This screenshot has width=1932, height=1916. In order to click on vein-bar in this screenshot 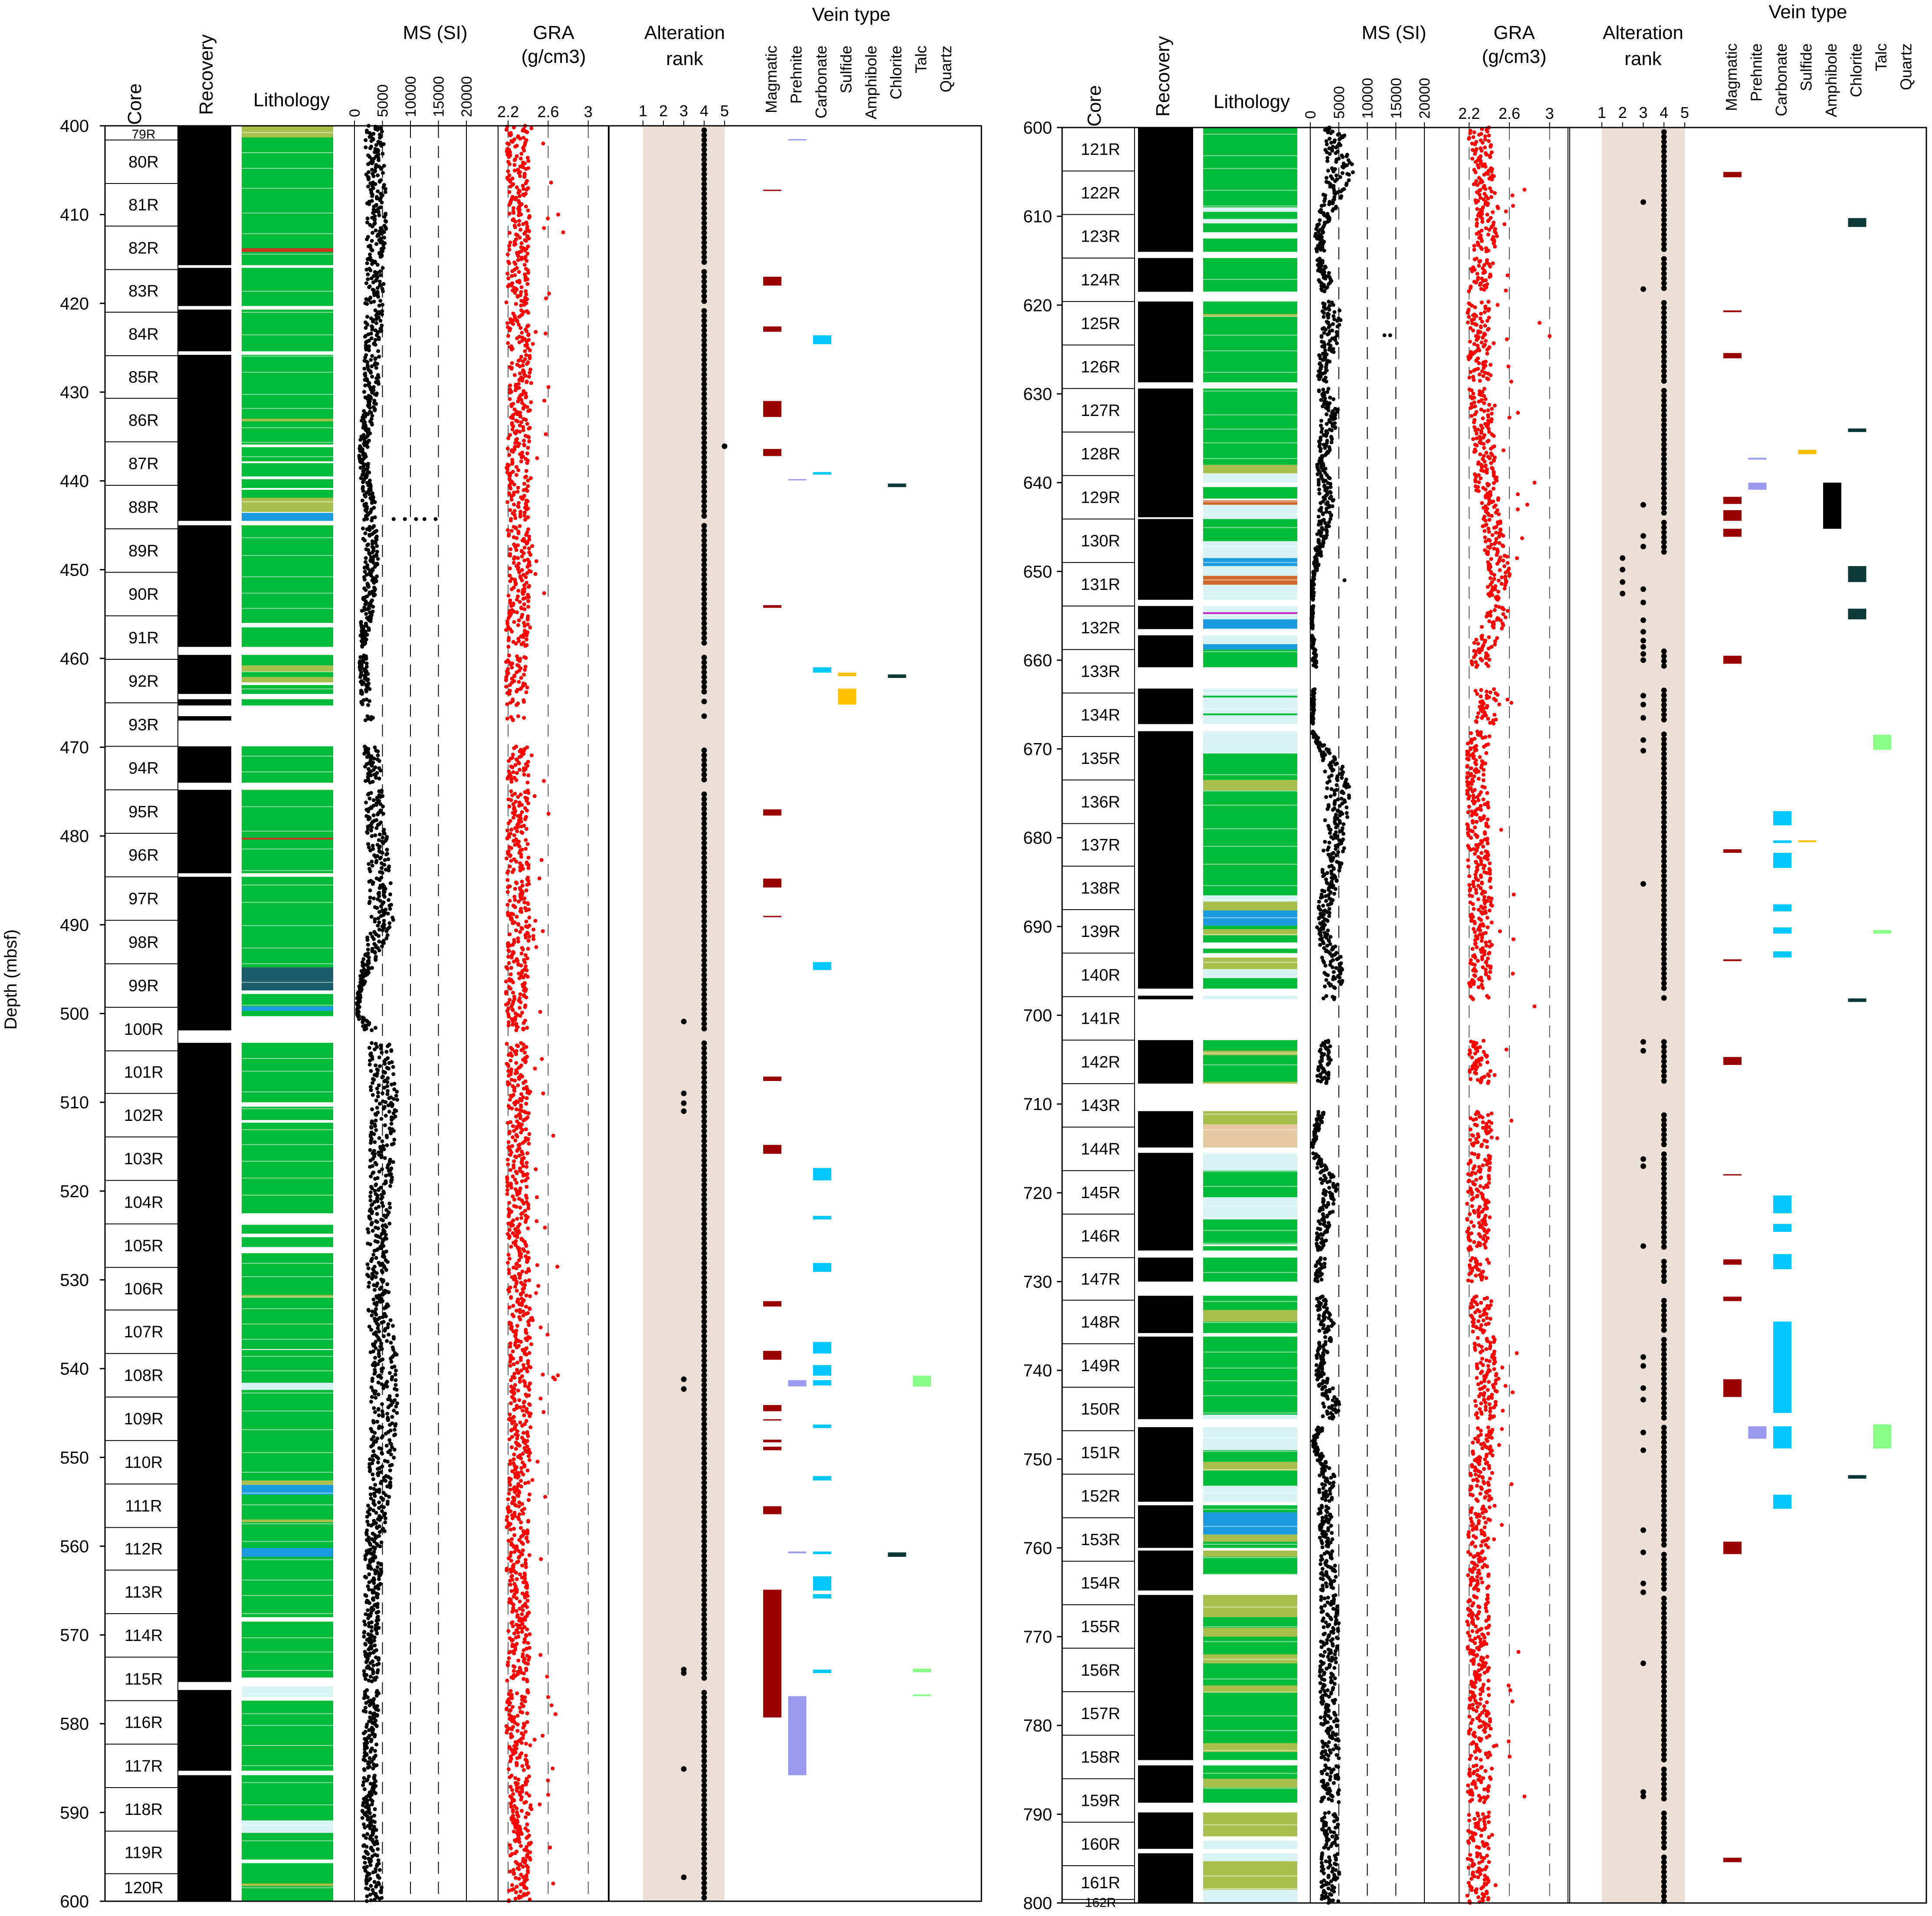, I will do `click(822, 1426)`.